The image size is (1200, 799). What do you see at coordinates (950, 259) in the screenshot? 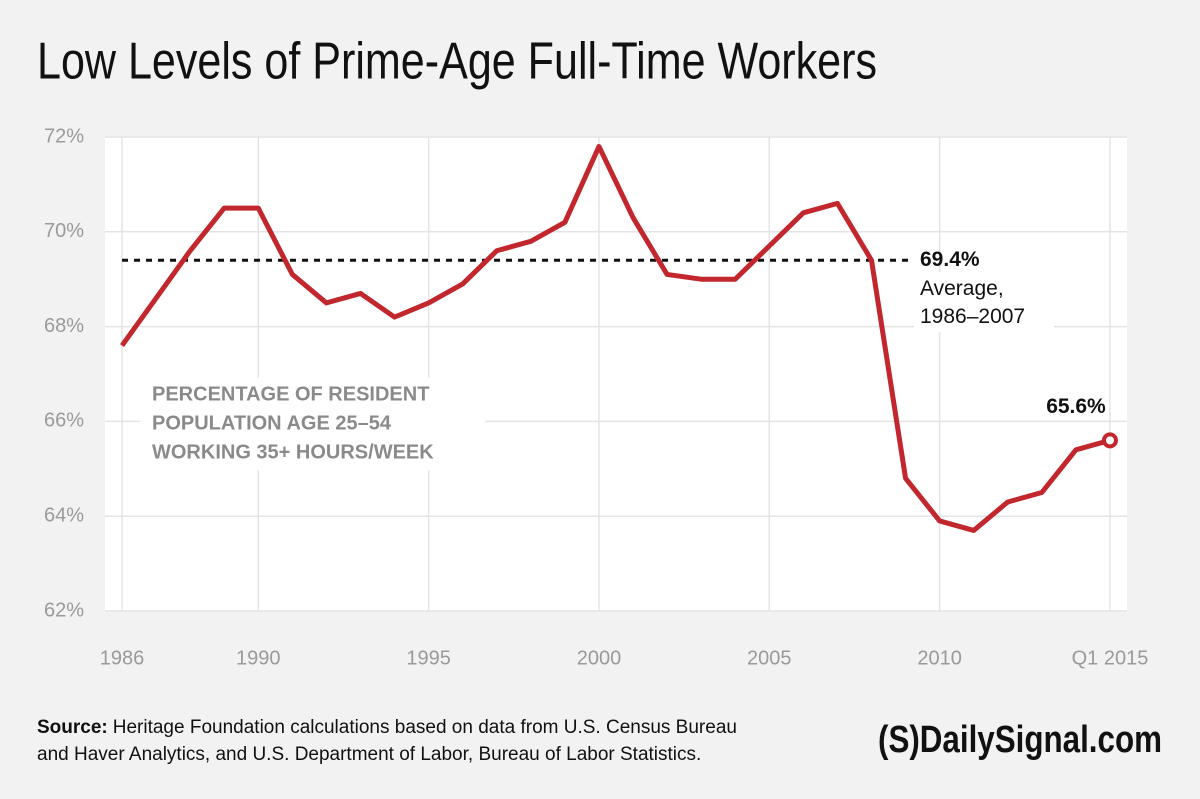
I see `average-label: 69.4%` at bounding box center [950, 259].